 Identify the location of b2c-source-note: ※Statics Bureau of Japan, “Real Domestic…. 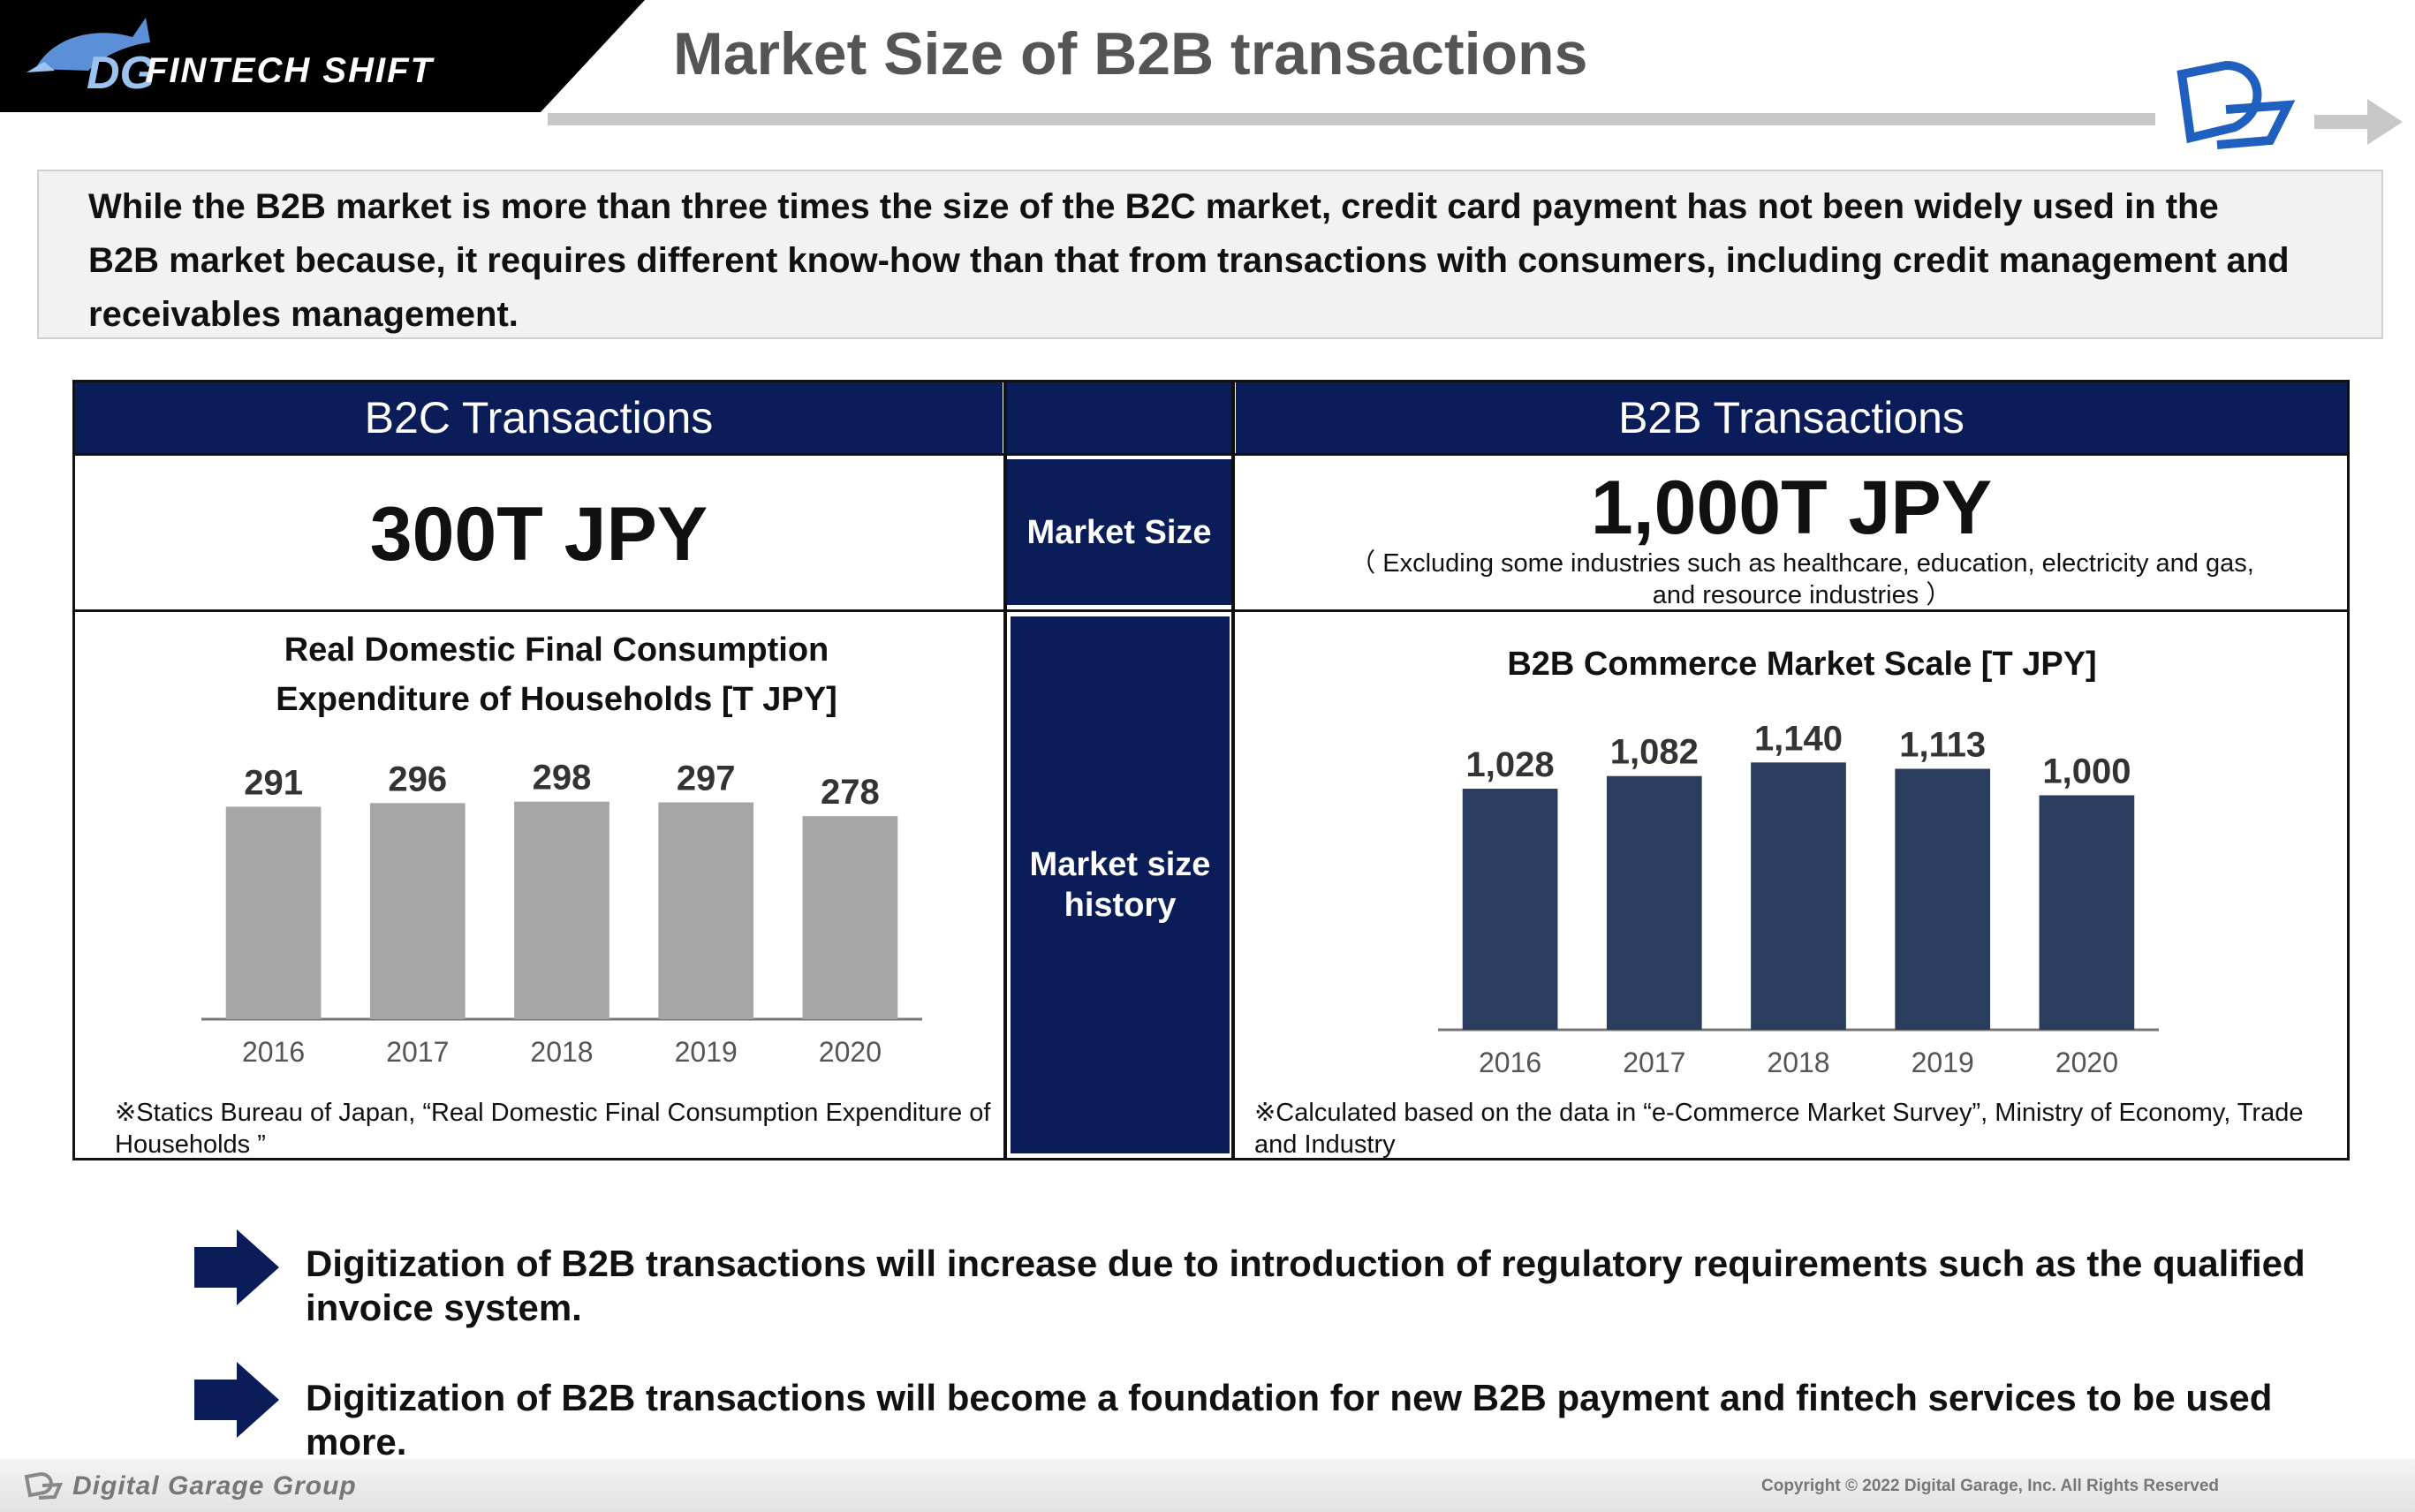
(553, 1129).